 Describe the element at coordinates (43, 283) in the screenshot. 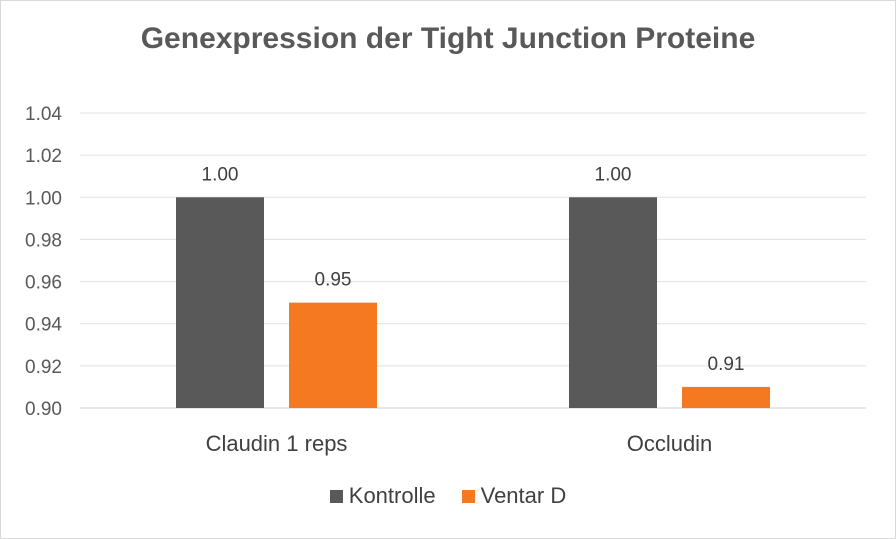

I see `y-tick-label: 0.96` at that location.